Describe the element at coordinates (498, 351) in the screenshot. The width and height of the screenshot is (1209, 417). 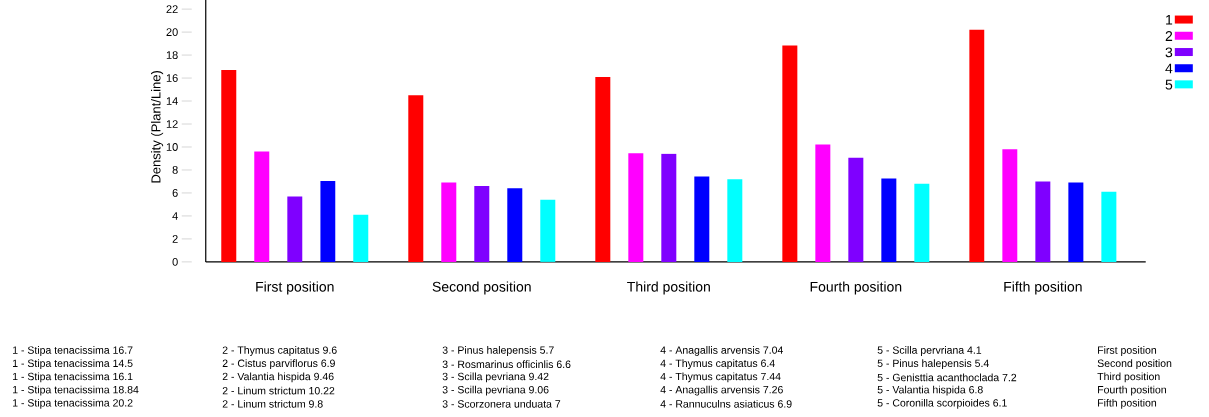
I see `text: 3 - Pinus halepensis 5.7` at that location.